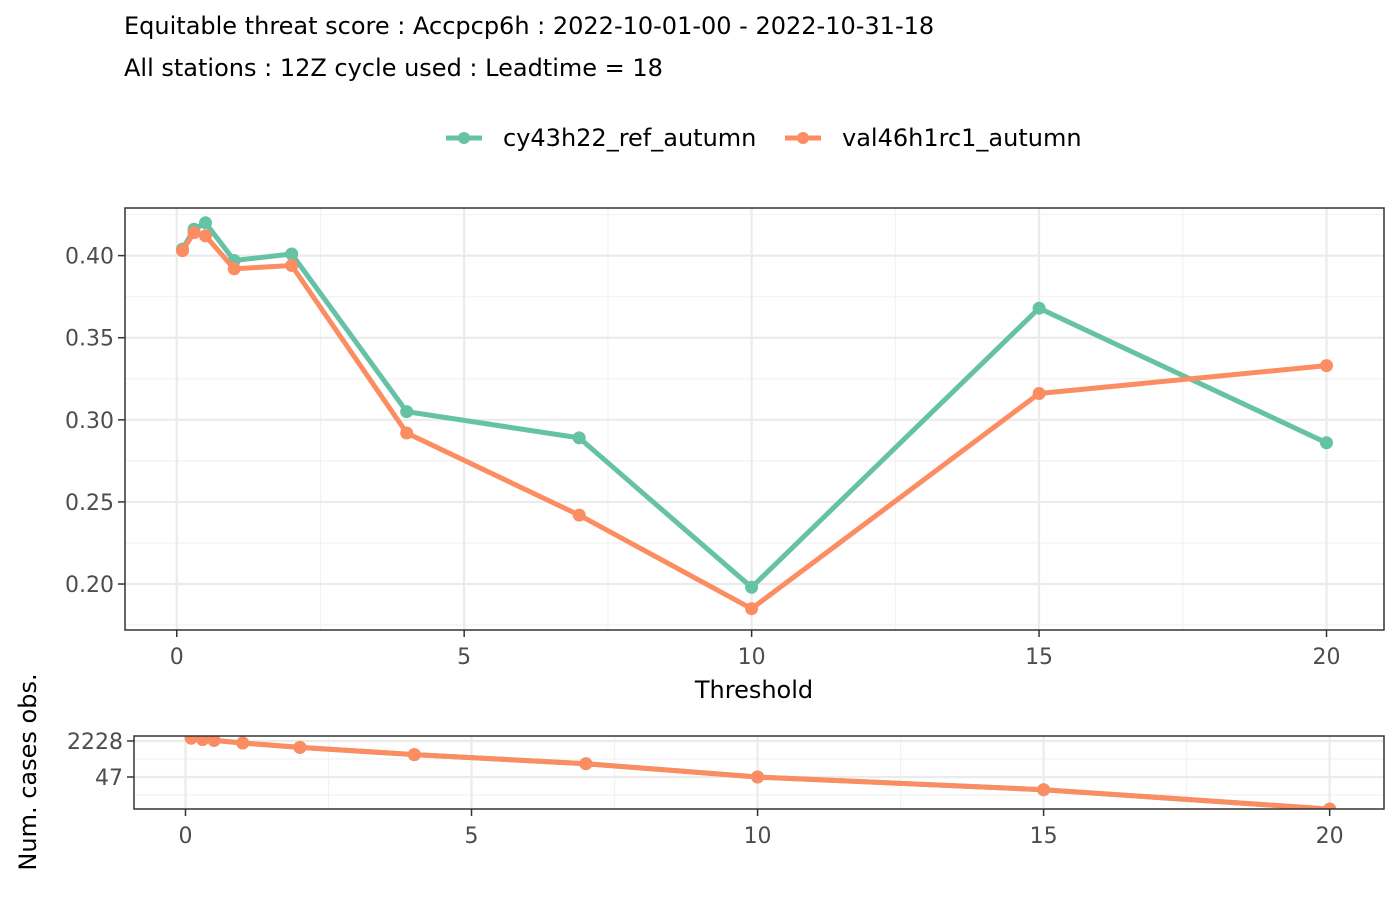  What do you see at coordinates (1327, 657) in the screenshot?
I see `main-x-tick-label: 20` at bounding box center [1327, 657].